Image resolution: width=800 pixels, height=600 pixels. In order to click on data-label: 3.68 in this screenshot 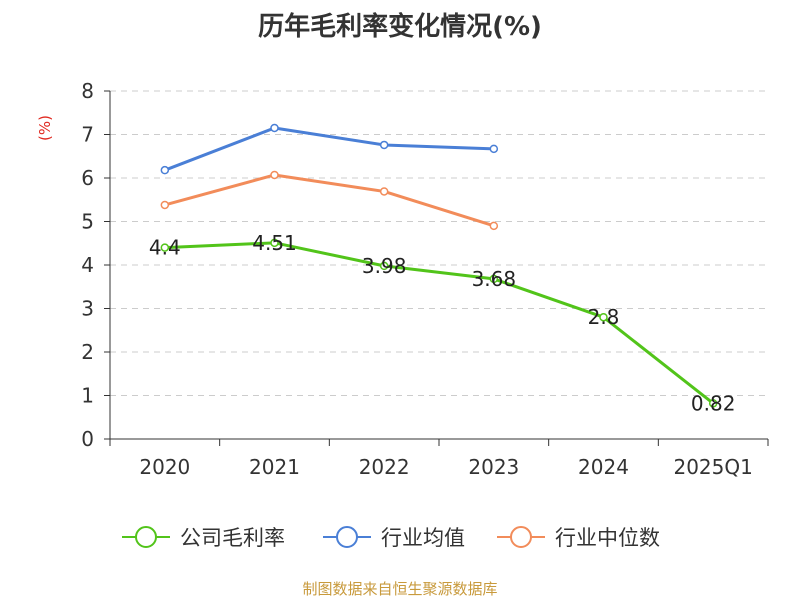, I will do `click(494, 279)`.